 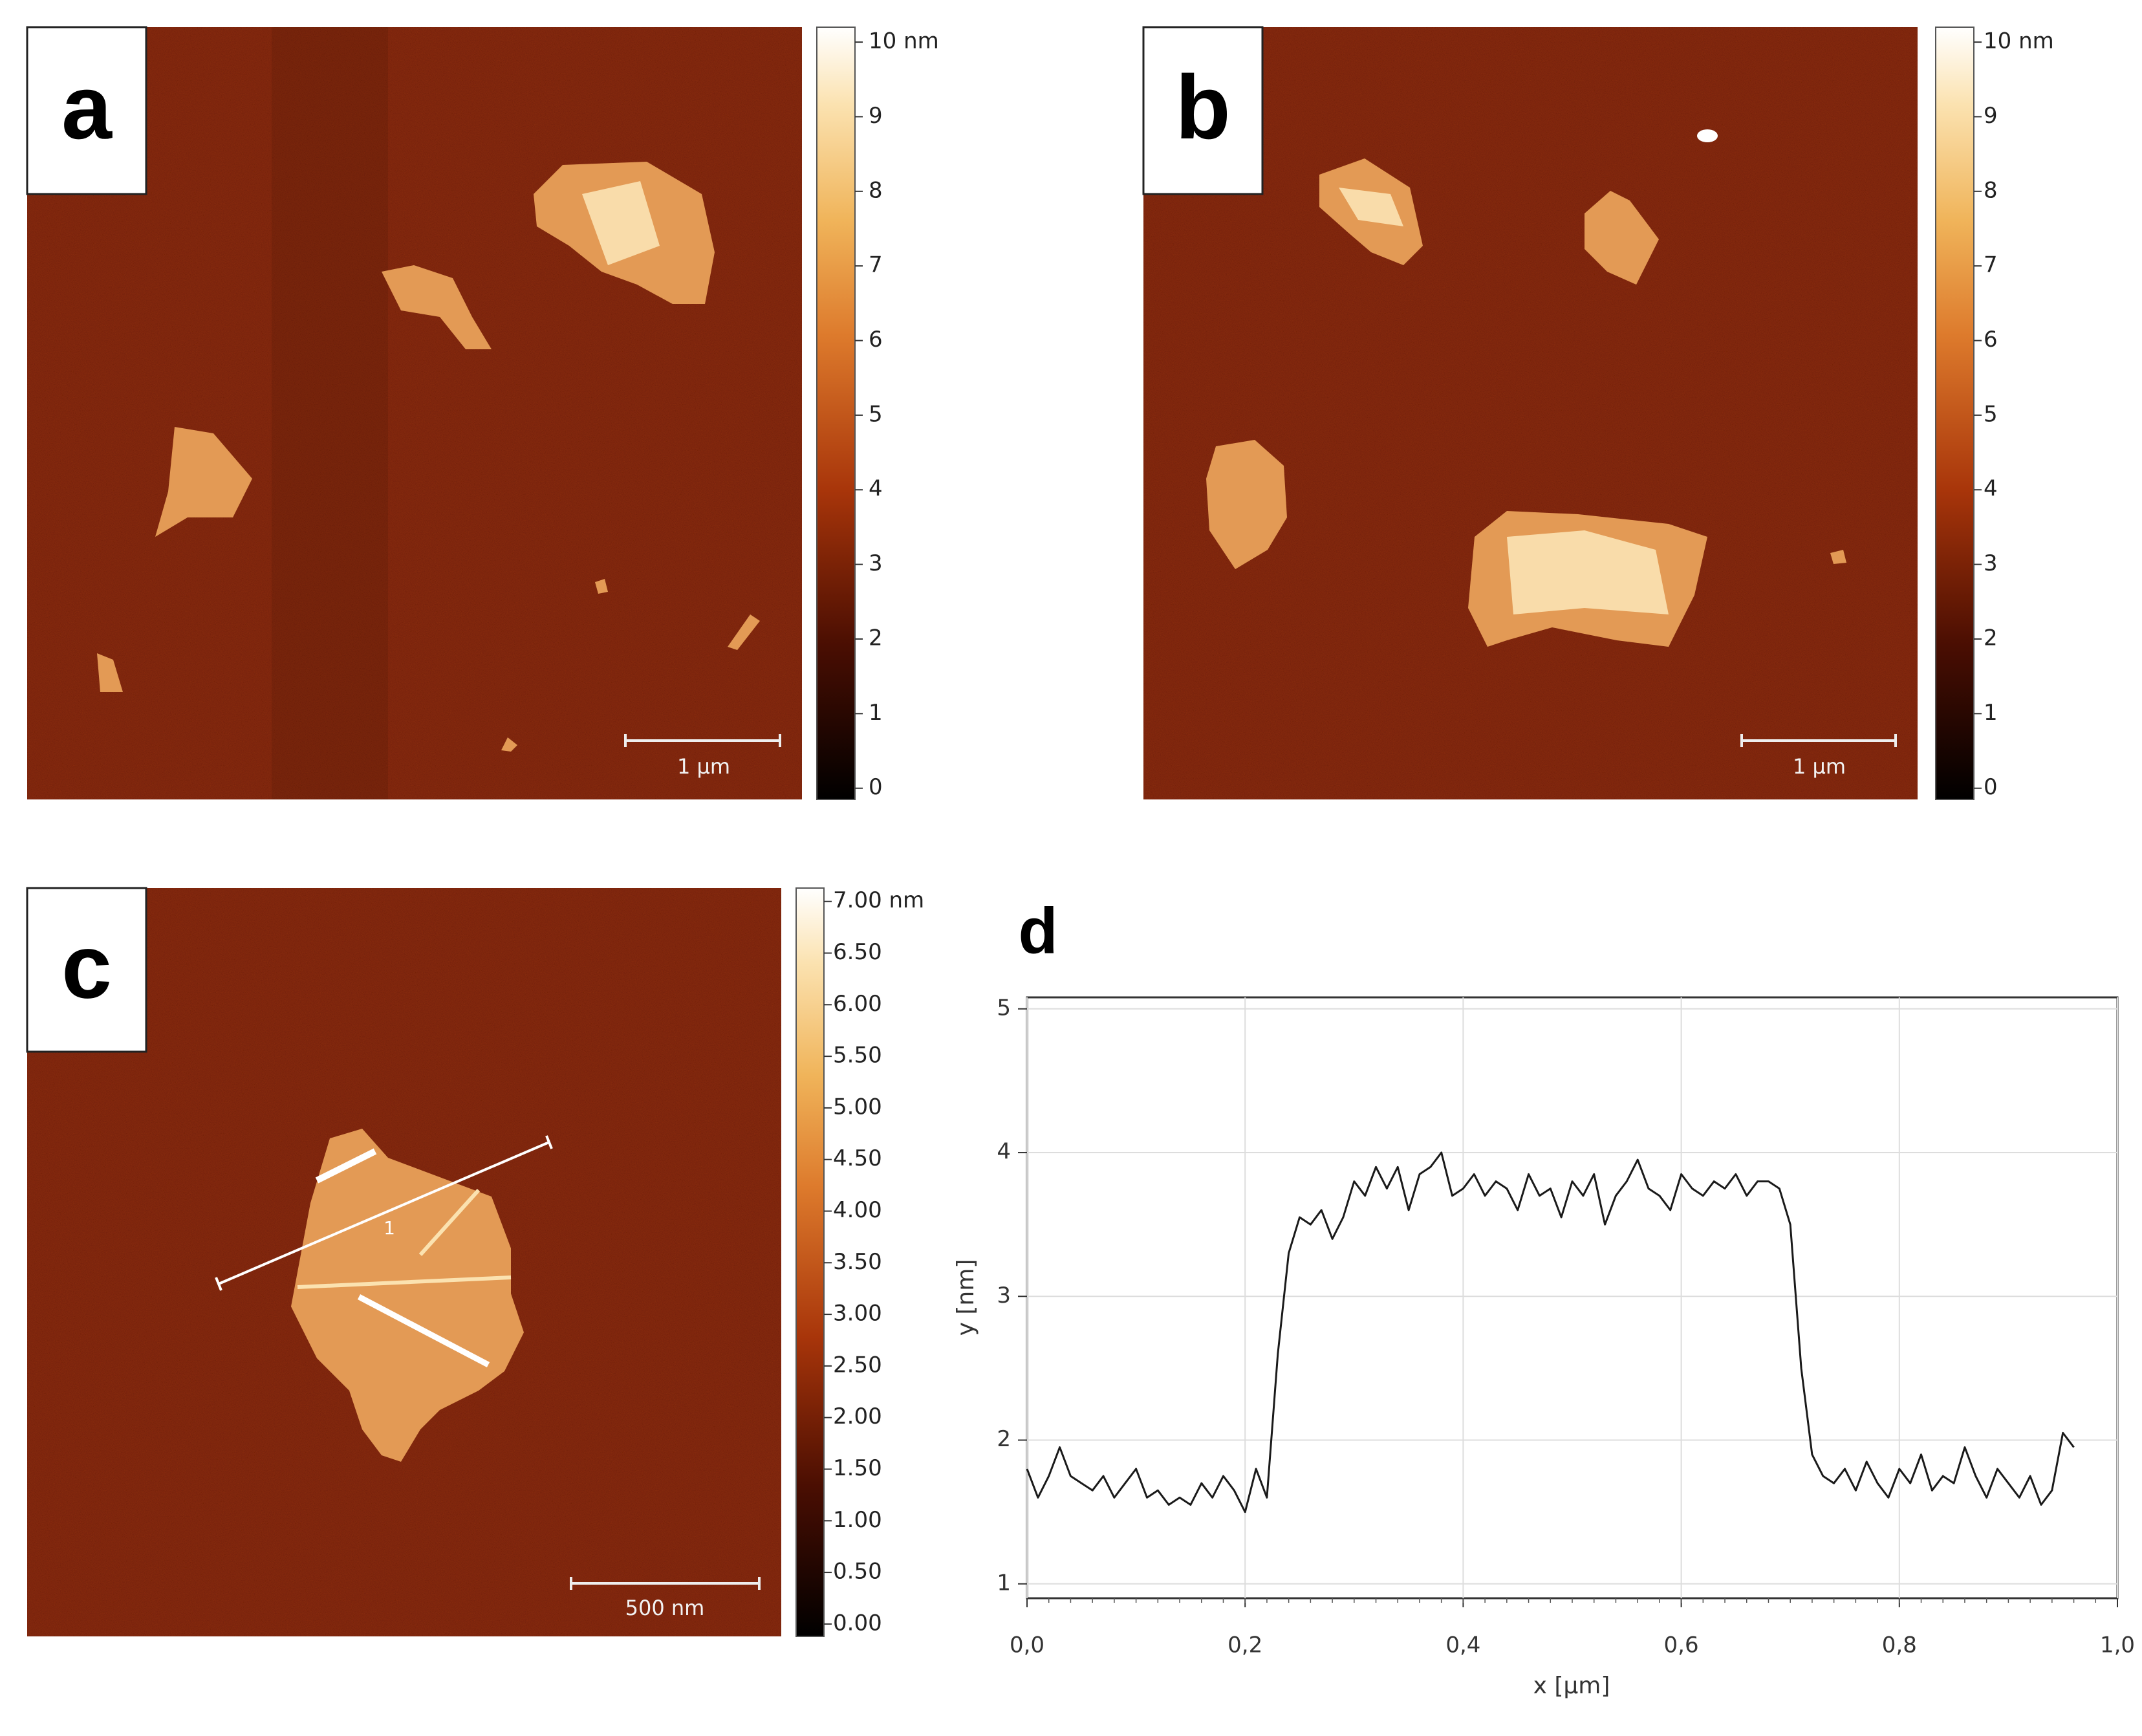 What do you see at coordinates (86, 966) in the screenshot?
I see `panel-label: c` at bounding box center [86, 966].